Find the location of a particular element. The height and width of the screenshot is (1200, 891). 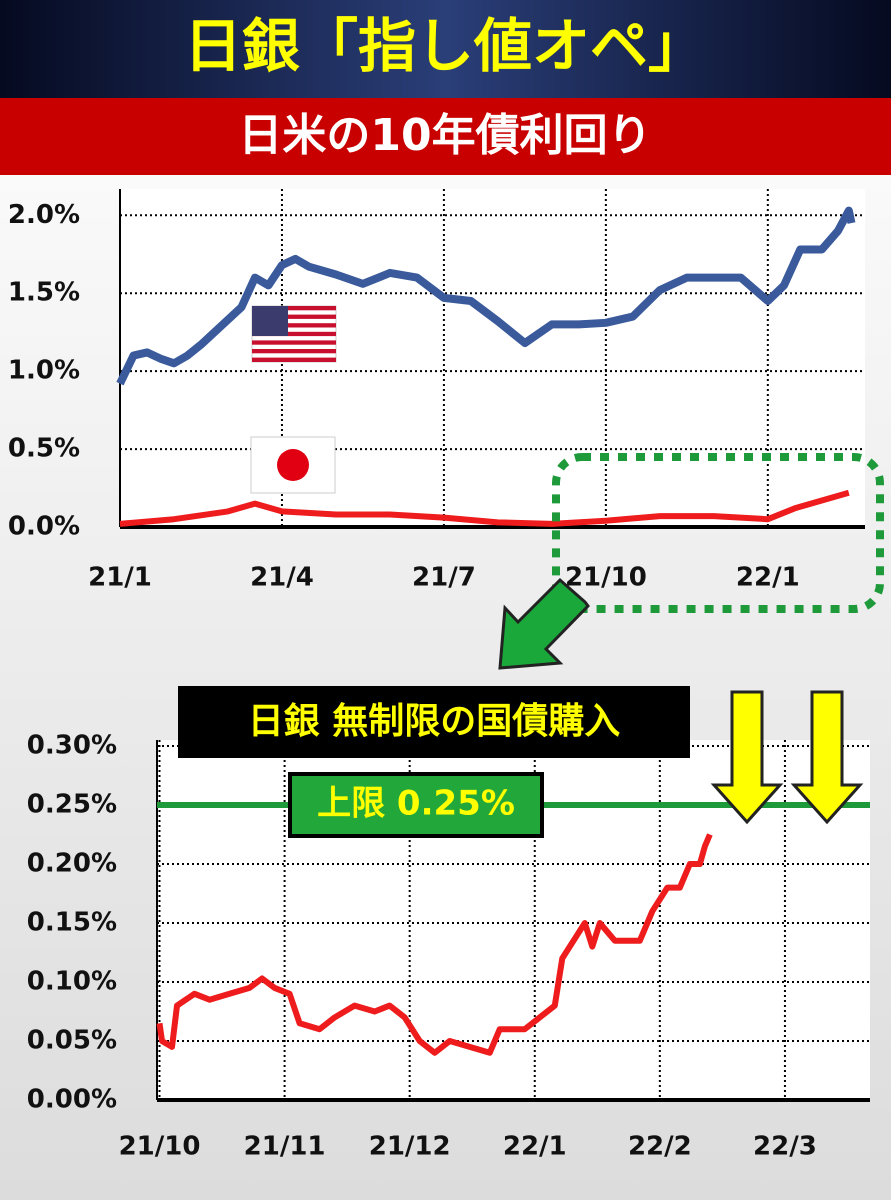

subtitle-band is located at coordinates (445, 136).